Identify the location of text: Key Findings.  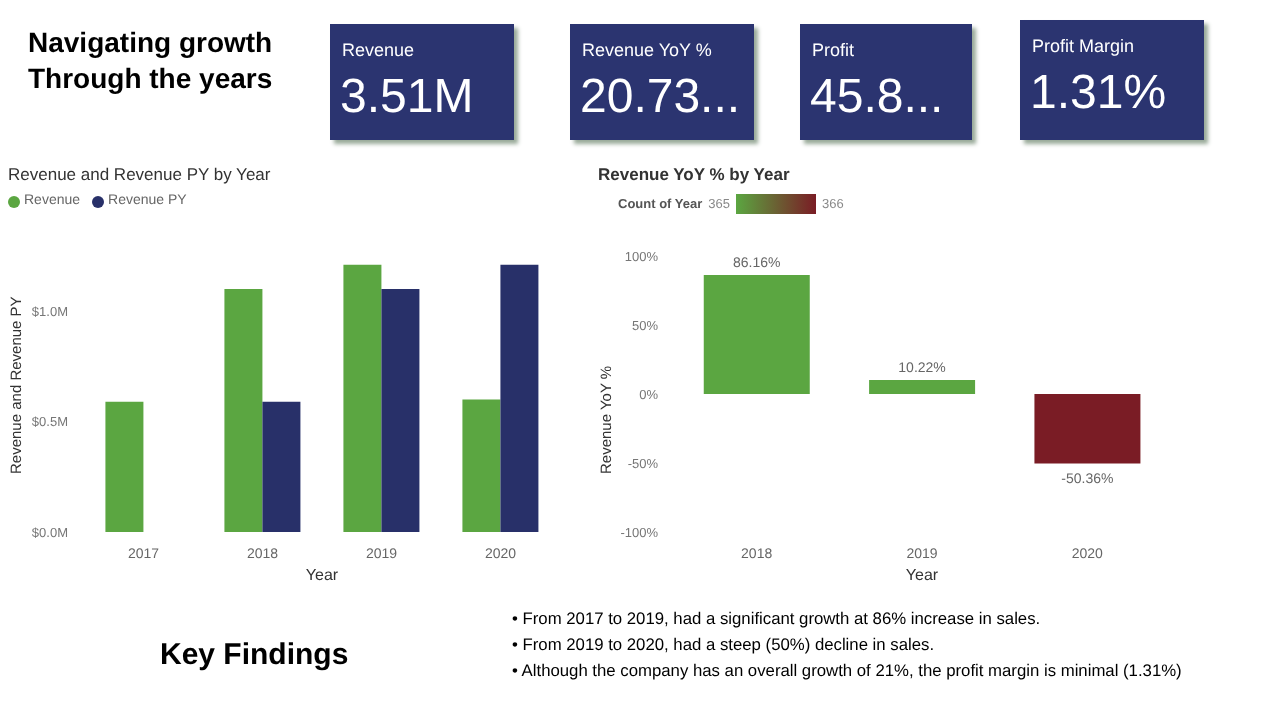
(254, 655).